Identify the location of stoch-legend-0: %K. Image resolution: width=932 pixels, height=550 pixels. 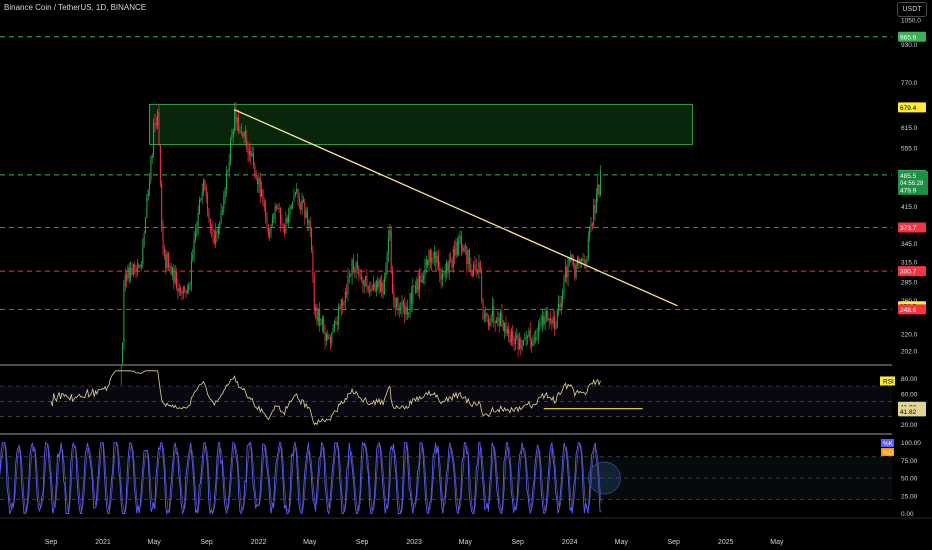
(887, 443).